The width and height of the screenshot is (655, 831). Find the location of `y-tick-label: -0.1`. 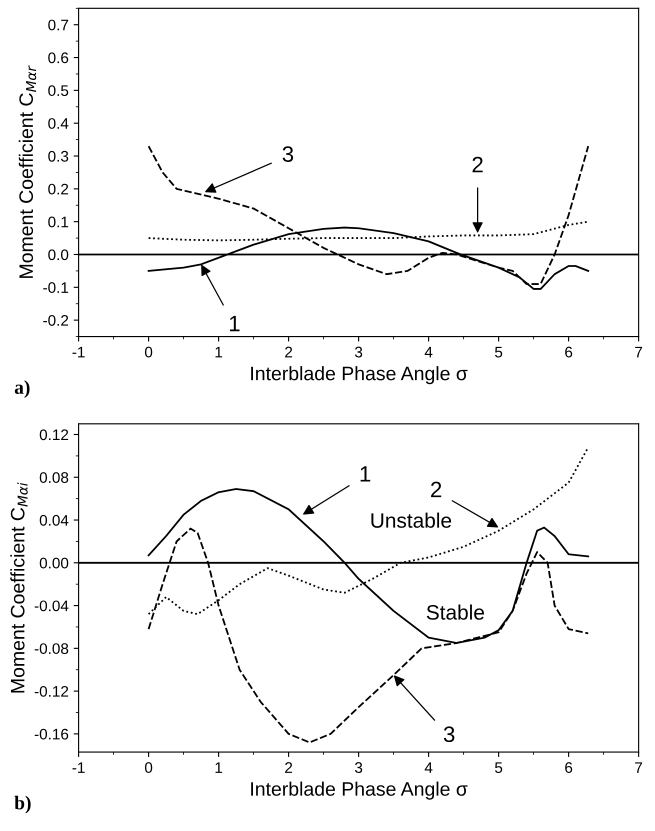

y-tick-label: -0.1 is located at coordinates (55, 288).